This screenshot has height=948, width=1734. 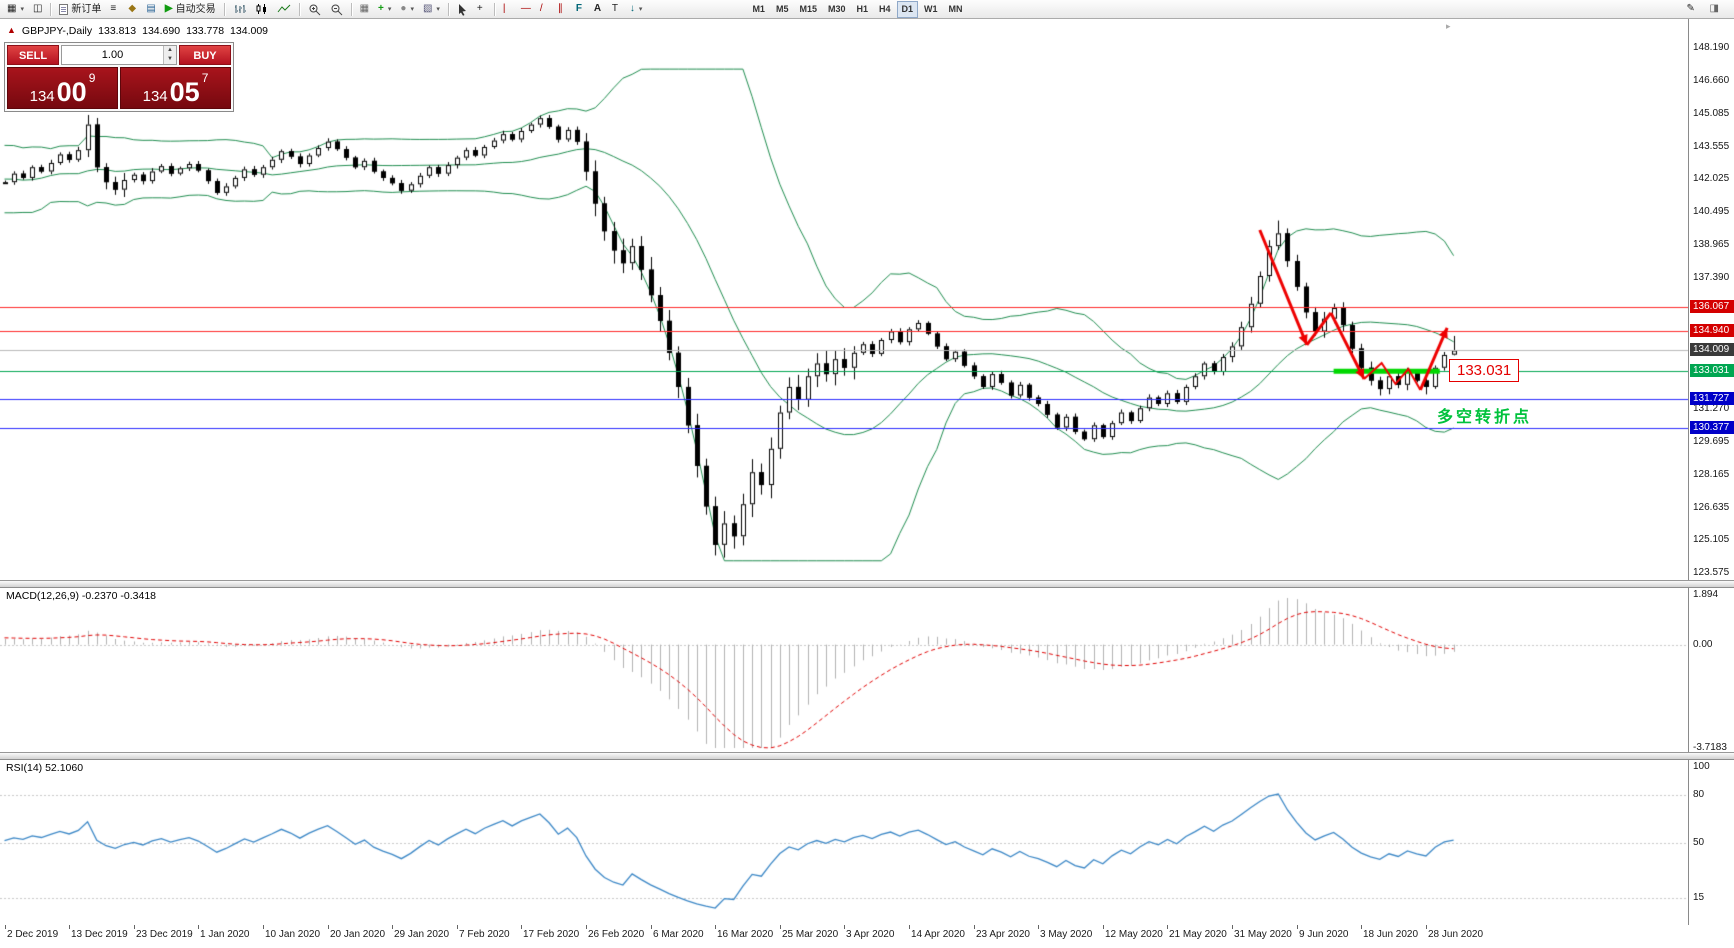 What do you see at coordinates (164, 934) in the screenshot?
I see `date-label: 23 Dec 2019` at bounding box center [164, 934].